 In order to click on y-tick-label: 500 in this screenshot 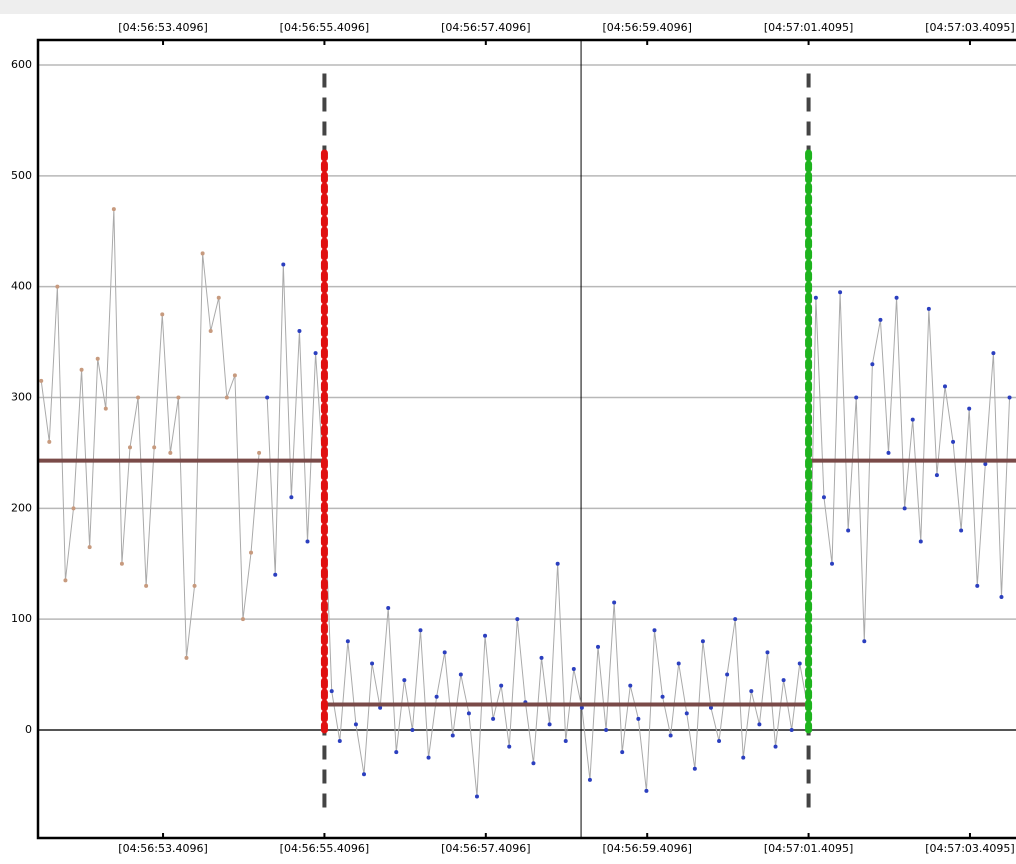, I will do `click(21, 175)`.